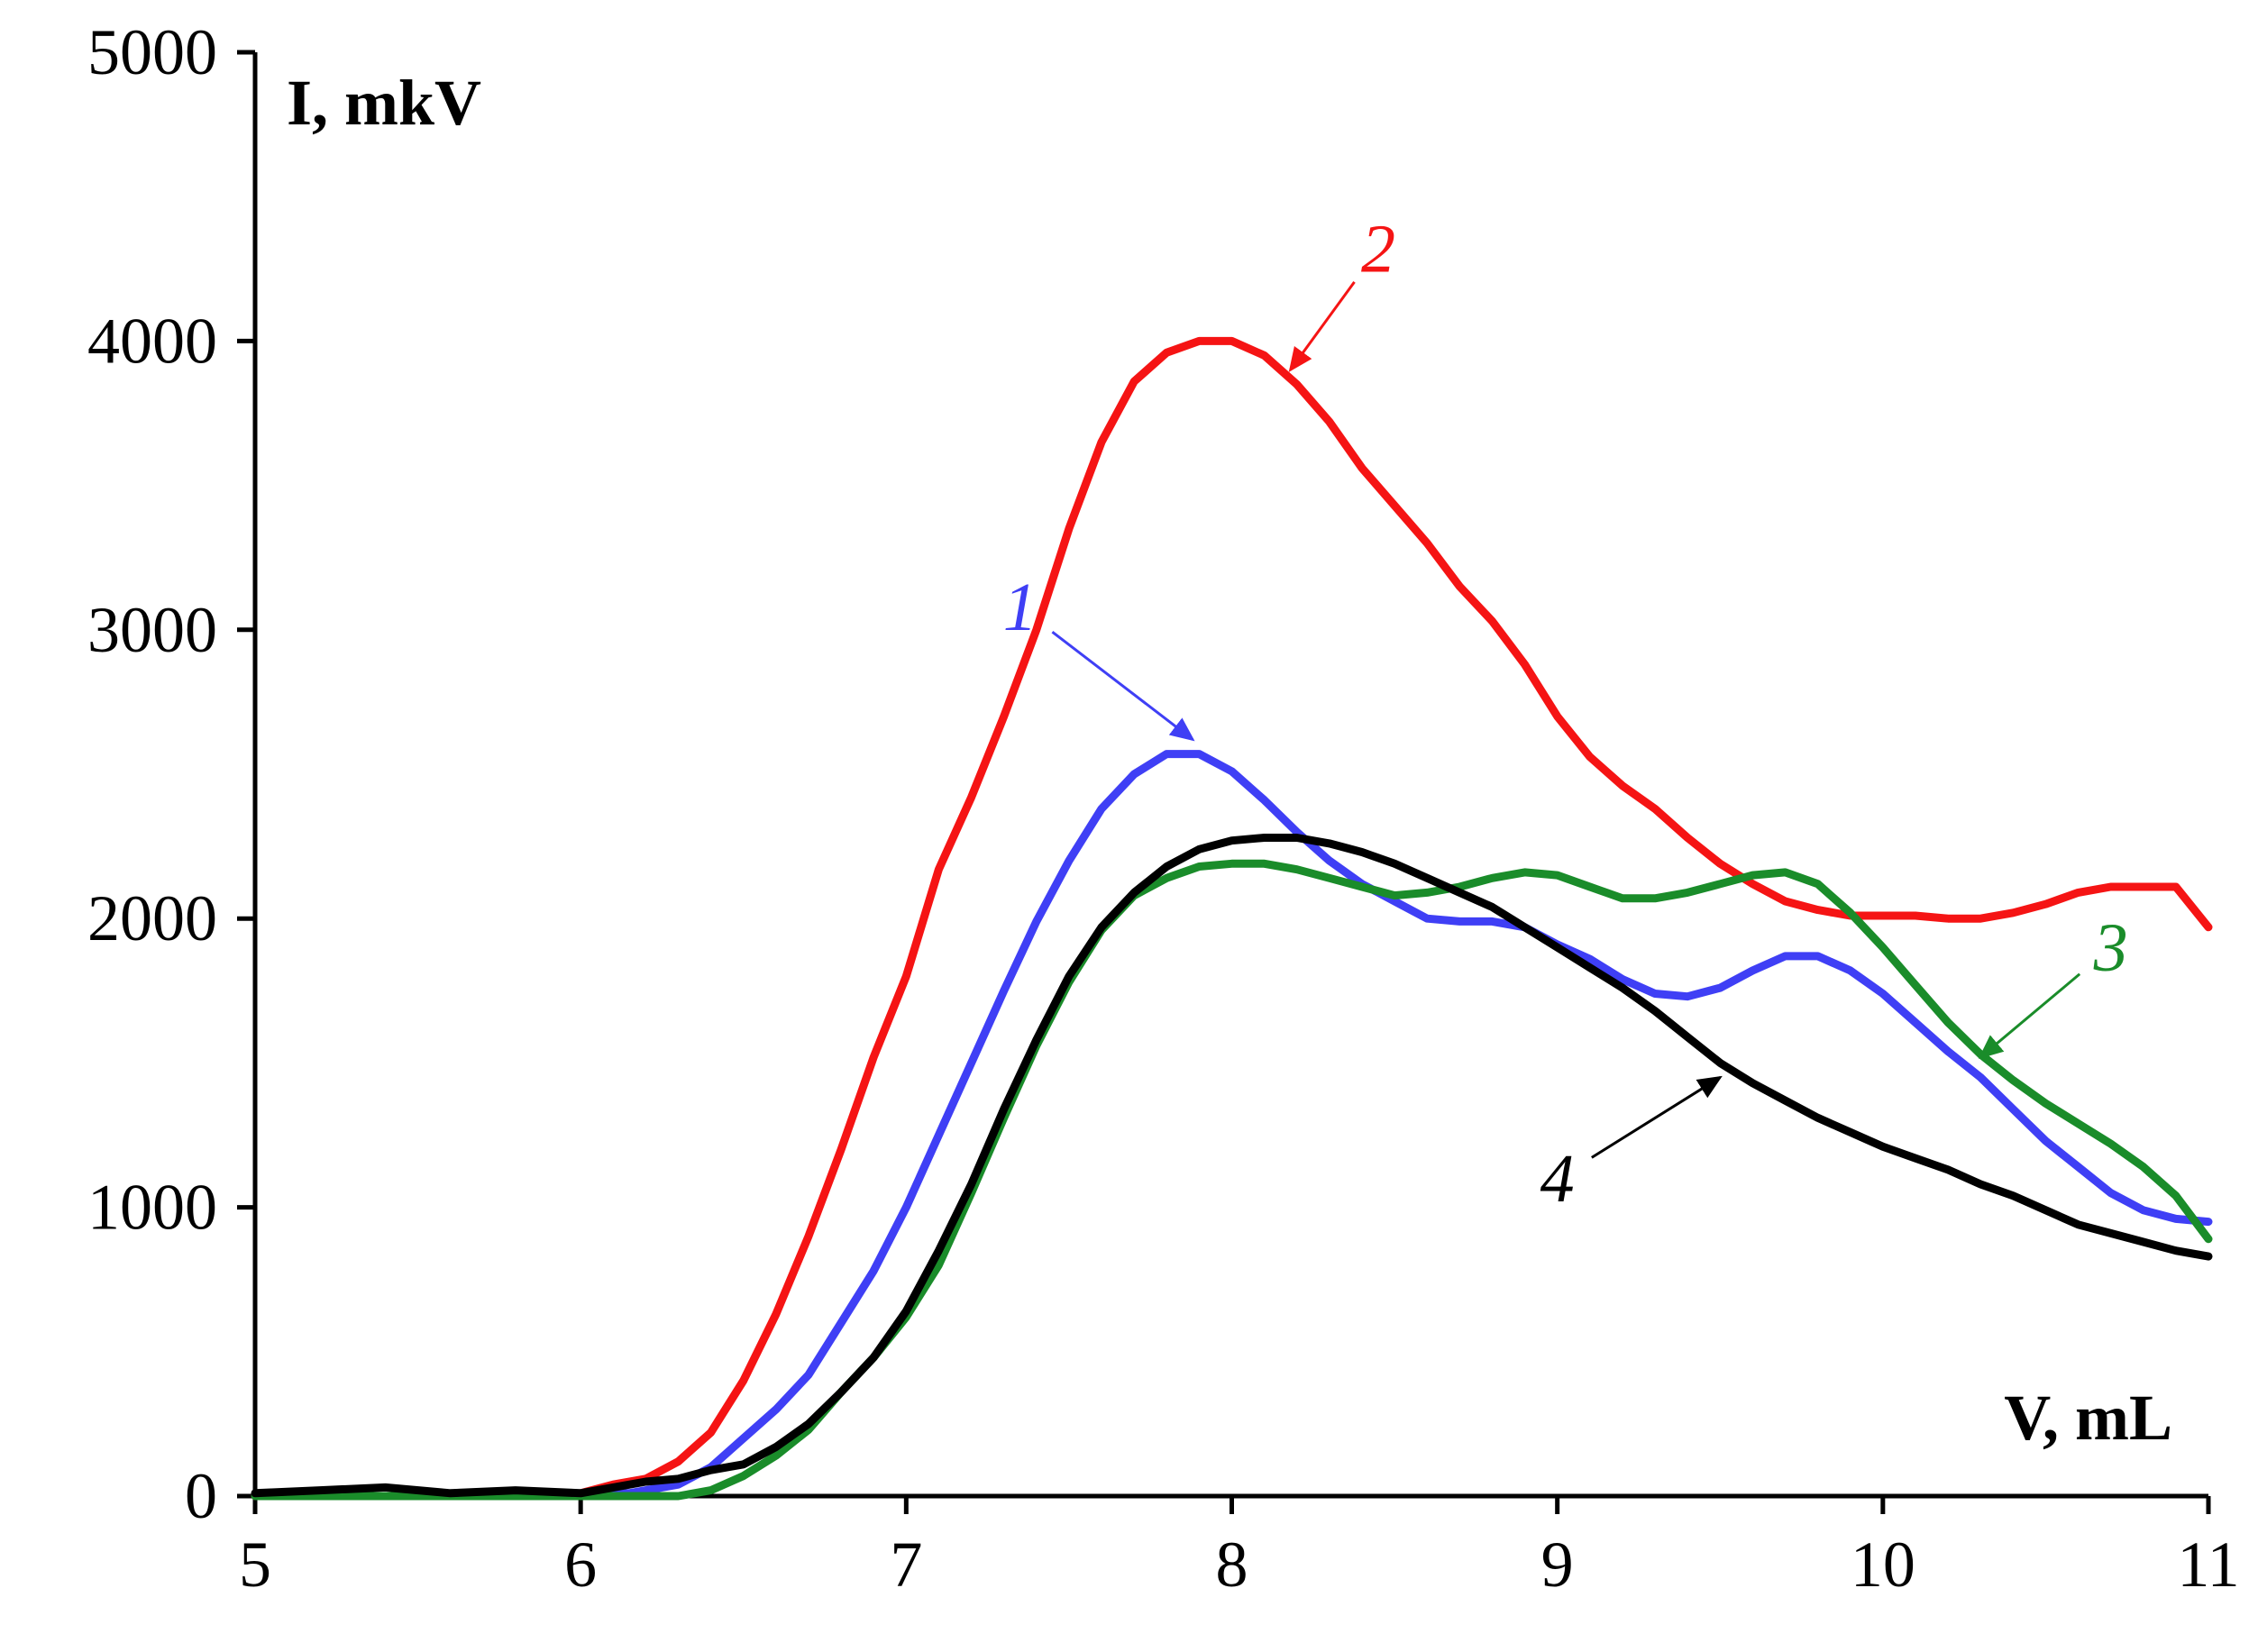  Describe the element at coordinates (1020, 608) in the screenshot. I see `series-1-label: 1` at that location.